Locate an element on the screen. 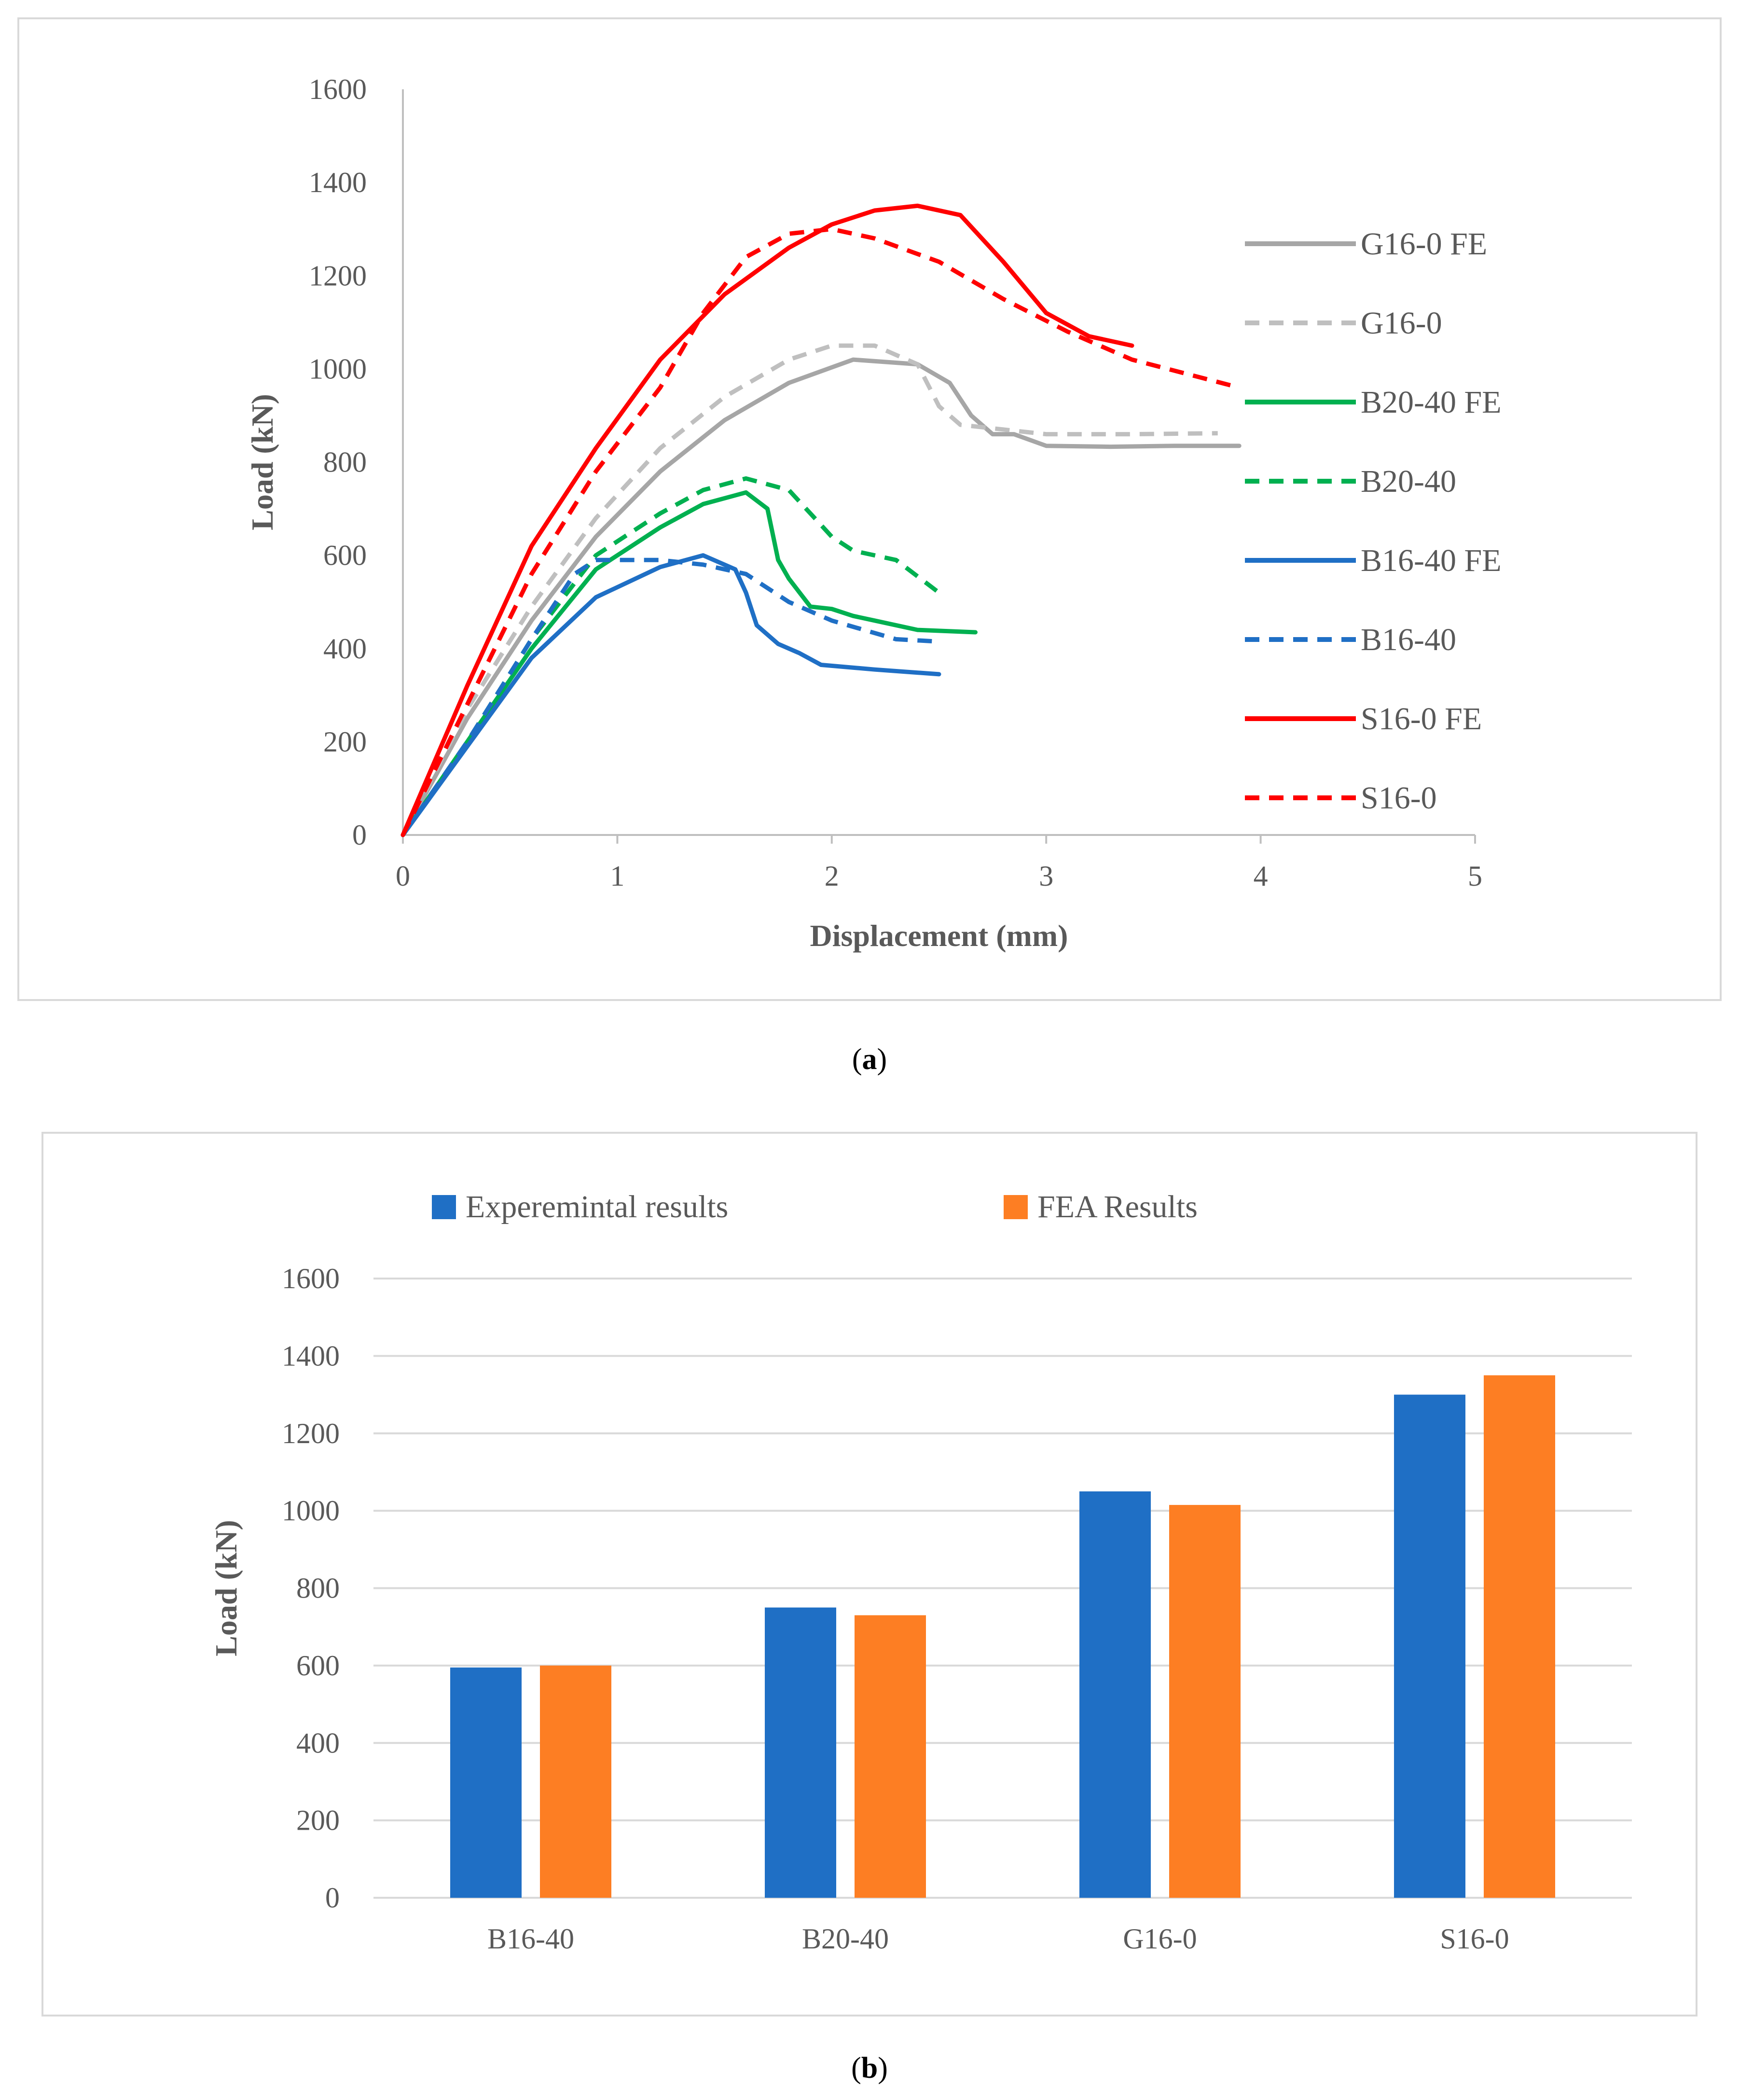  legend-label: Experemintal results is located at coordinates (597, 1206).